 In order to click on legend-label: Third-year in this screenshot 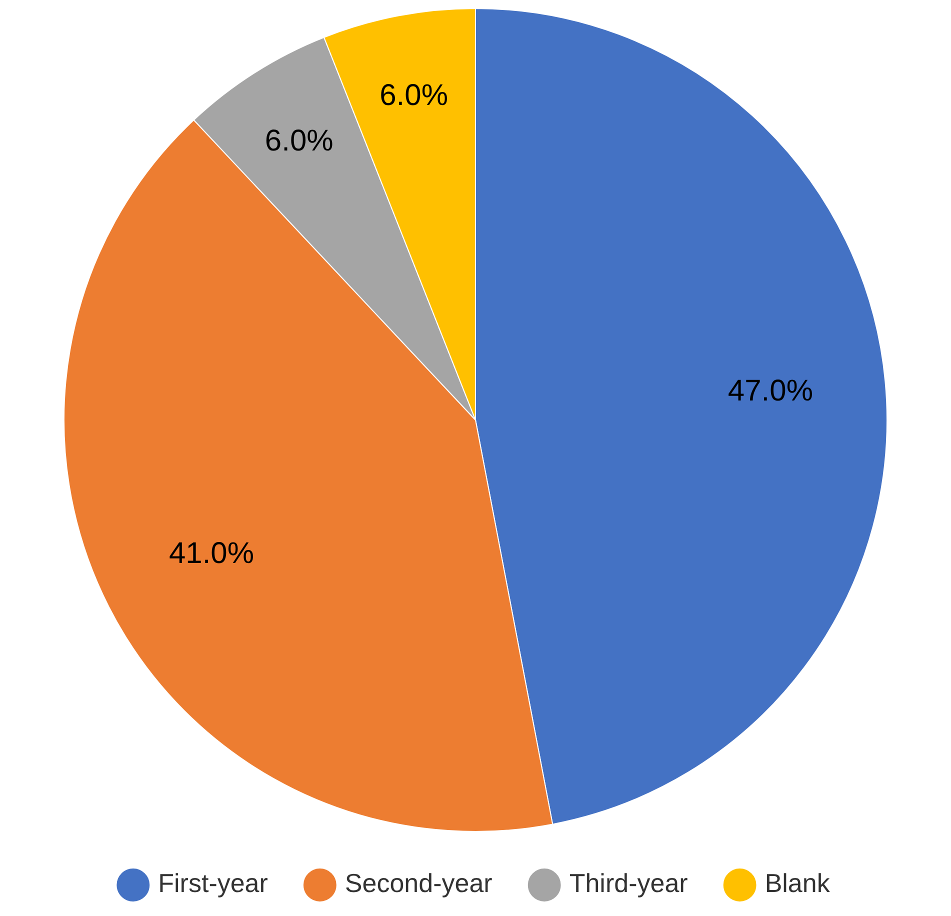, I will do `click(628, 883)`.